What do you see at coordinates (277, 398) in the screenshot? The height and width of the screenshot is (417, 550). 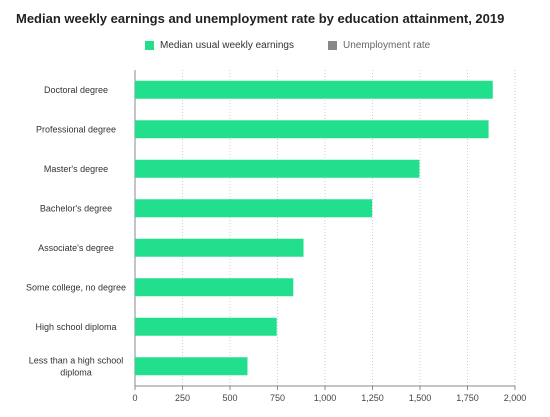 I see `x-tick-label-3: 750` at bounding box center [277, 398].